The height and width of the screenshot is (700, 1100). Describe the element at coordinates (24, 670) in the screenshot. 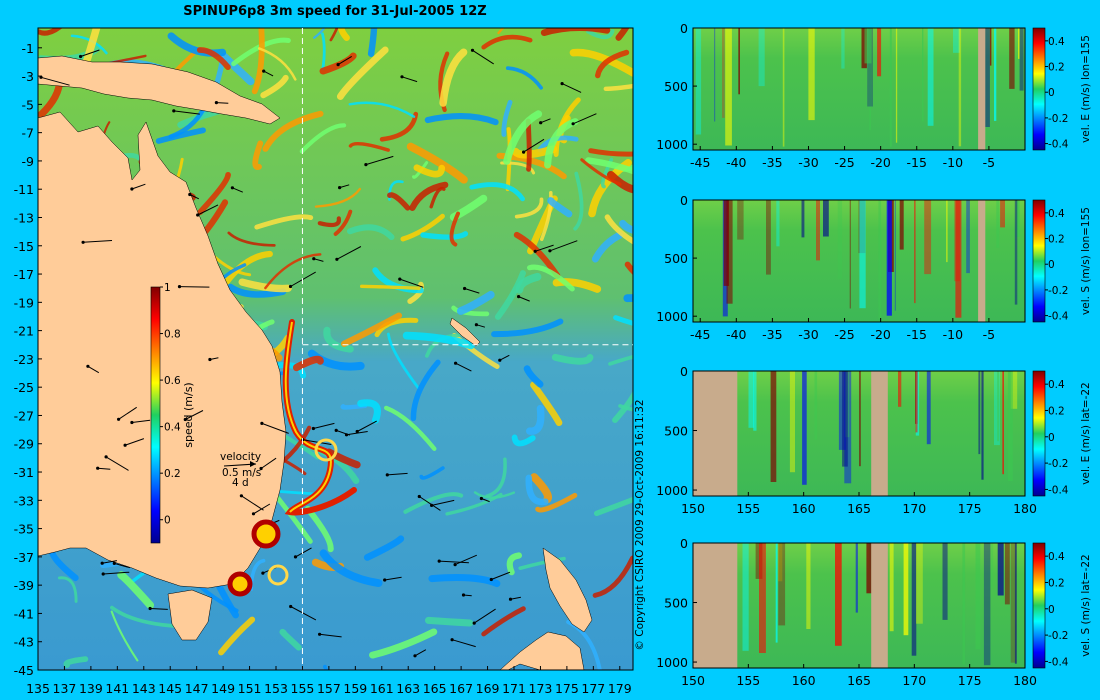

I see `map-y-tick-label: -45` at that location.